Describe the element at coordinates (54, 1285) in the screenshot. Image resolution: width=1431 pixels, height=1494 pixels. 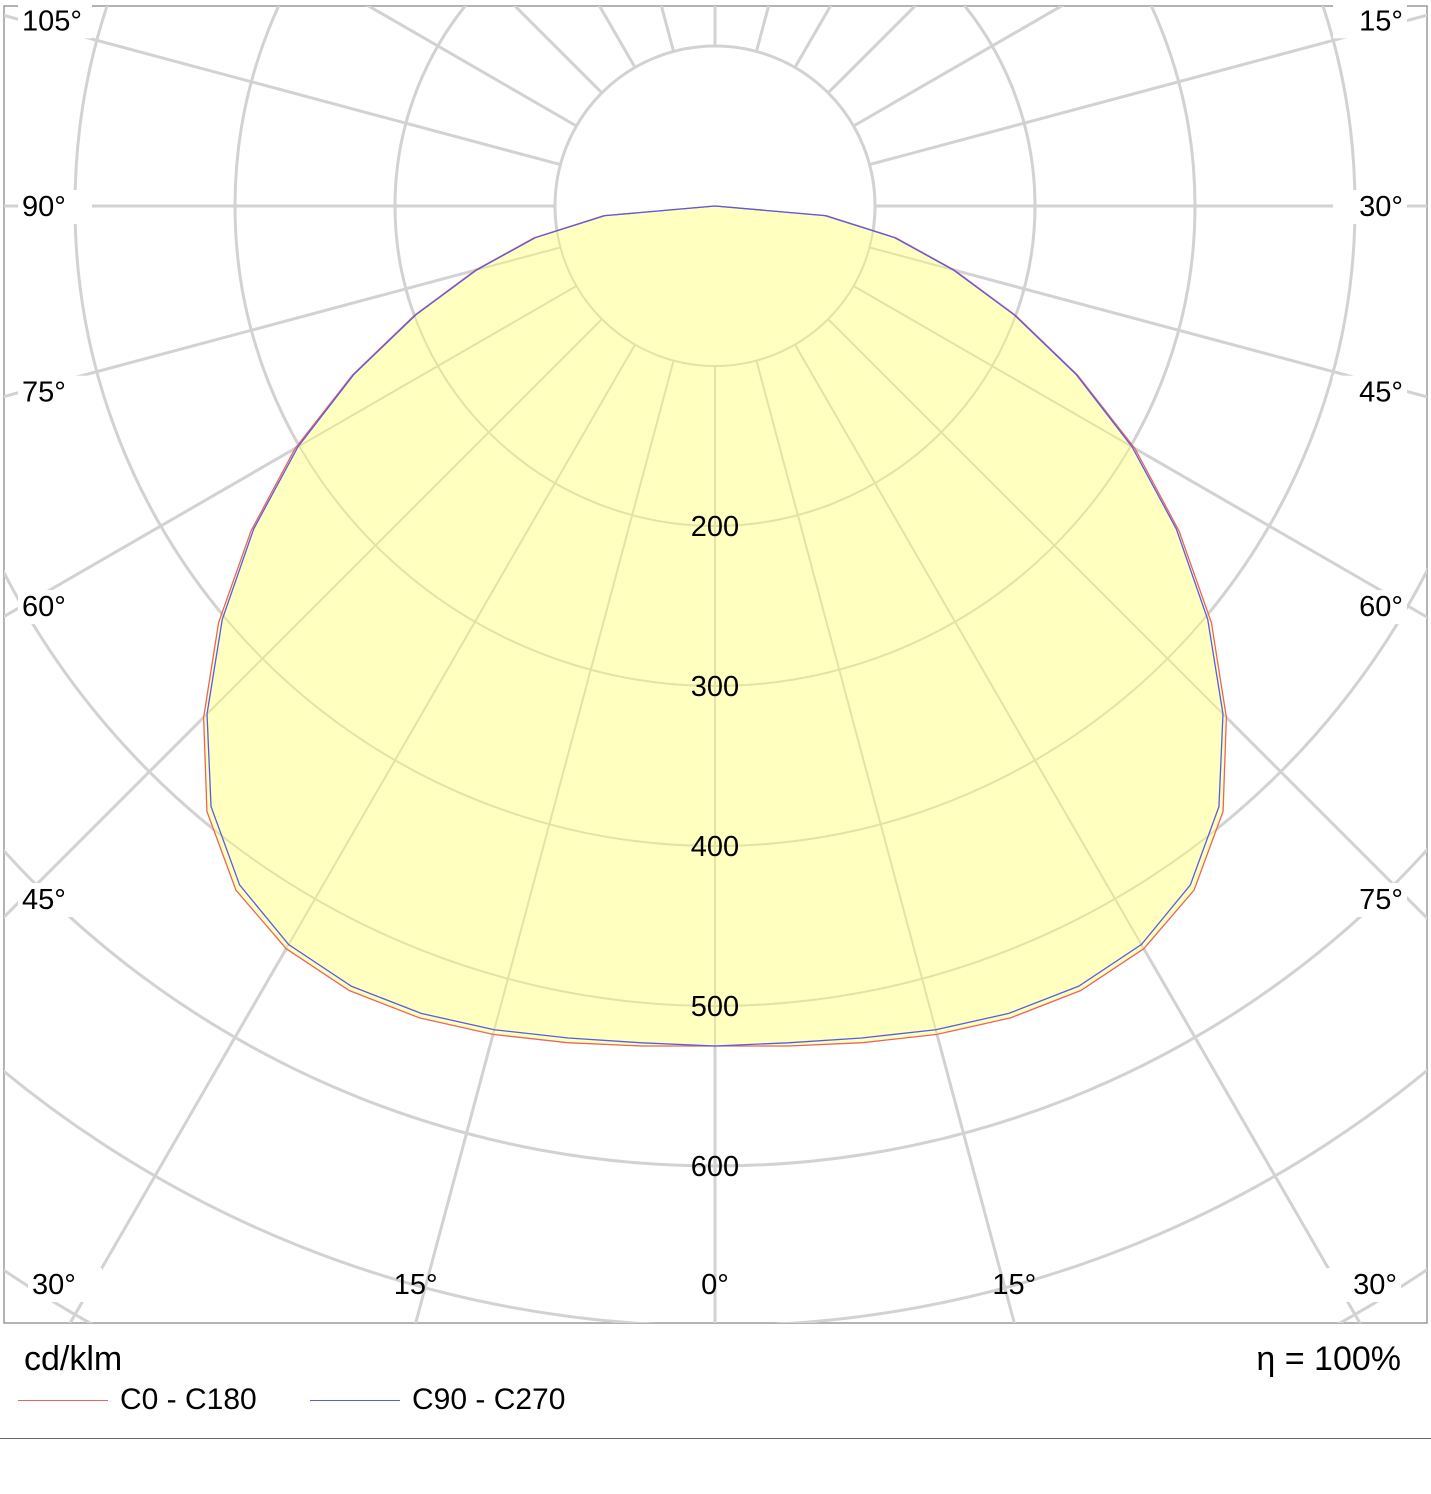
I see `angle-label-left-30: 30°` at that location.